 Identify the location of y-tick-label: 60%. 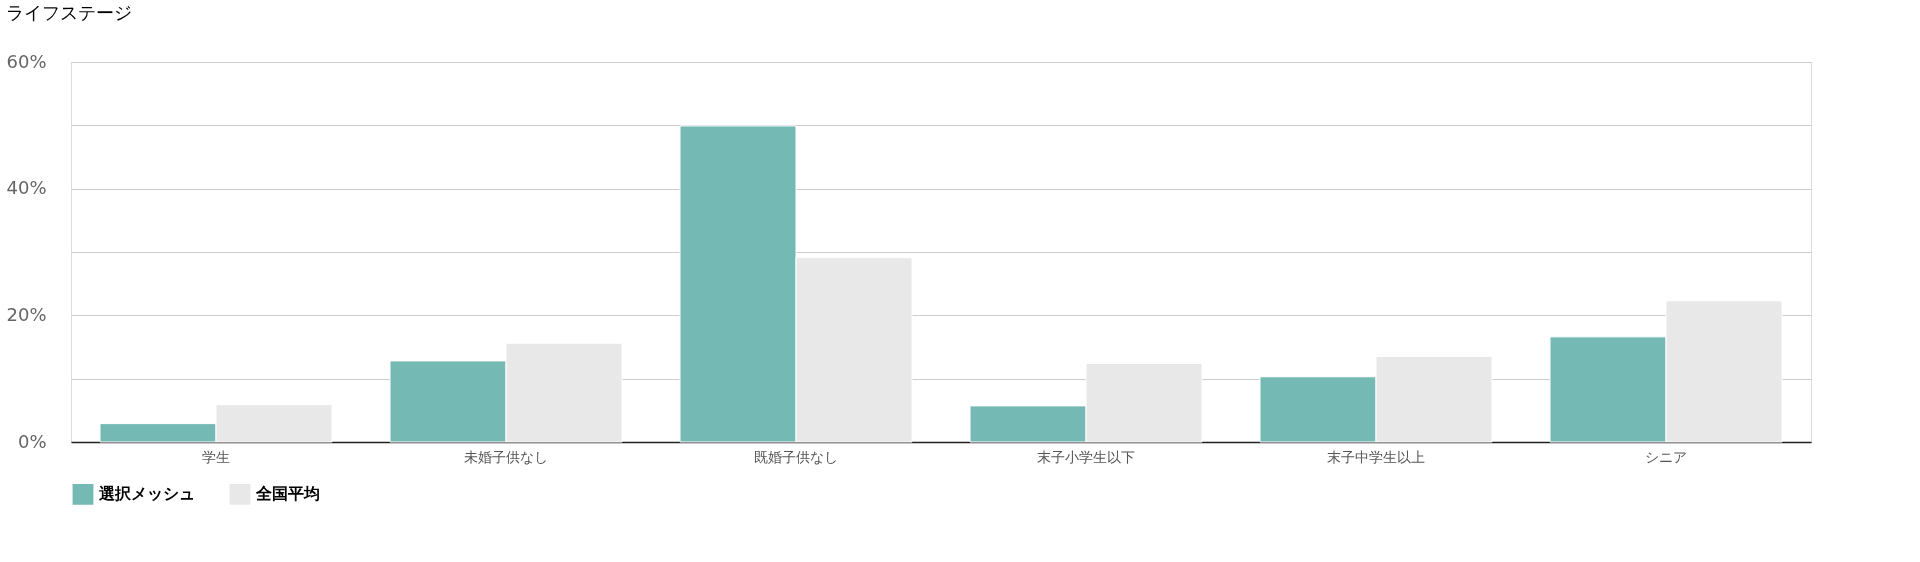
(26, 61).